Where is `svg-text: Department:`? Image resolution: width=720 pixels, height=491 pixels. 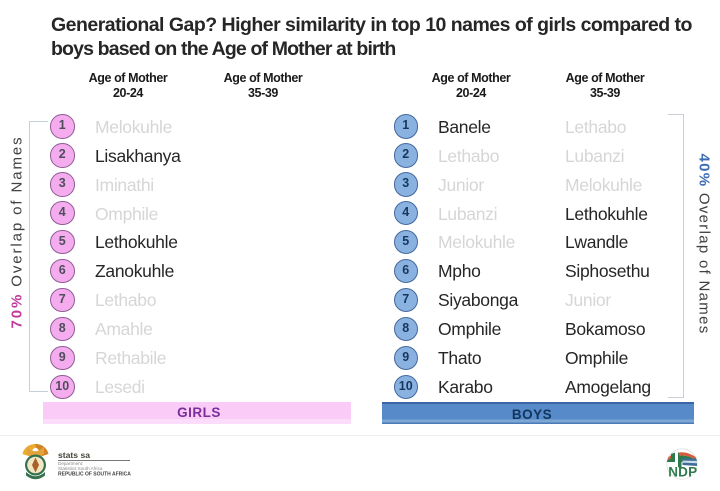 svg-text: Department: is located at coordinates (70, 463).